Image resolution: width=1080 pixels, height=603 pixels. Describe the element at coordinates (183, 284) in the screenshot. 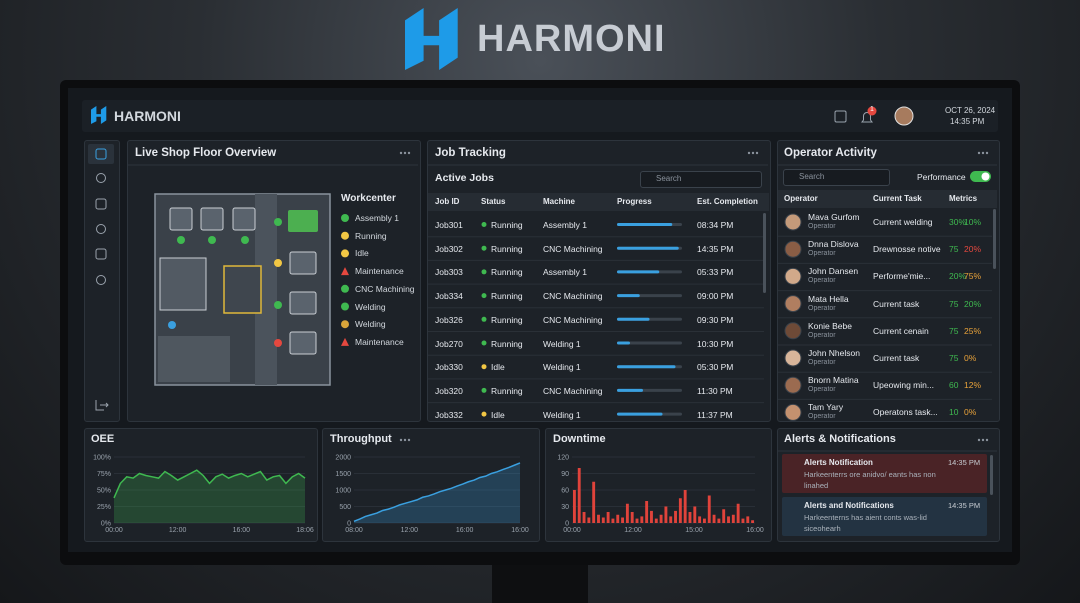

I see `zone` at that location.